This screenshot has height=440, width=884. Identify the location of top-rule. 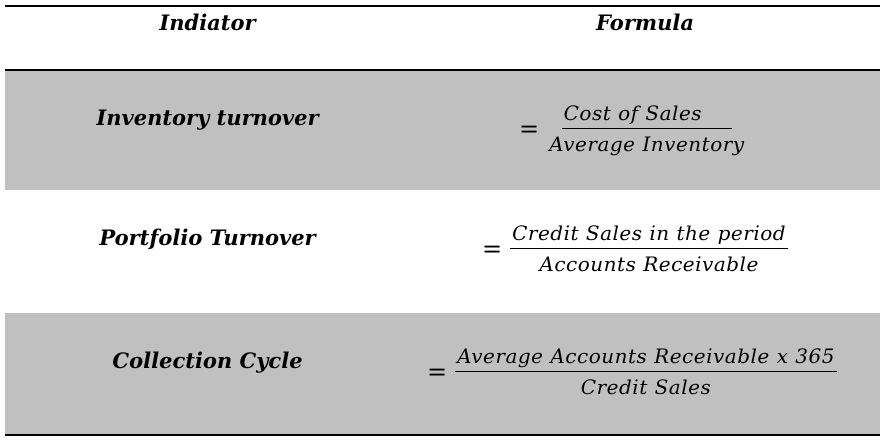
(442, 6).